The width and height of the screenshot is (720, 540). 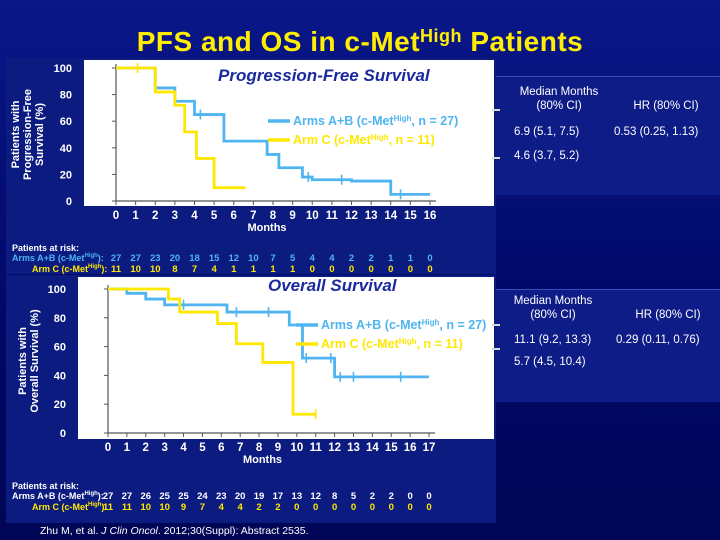 What do you see at coordinates (240, 448) in the screenshot?
I see `os-x-tick-label-7: 7` at bounding box center [240, 448].